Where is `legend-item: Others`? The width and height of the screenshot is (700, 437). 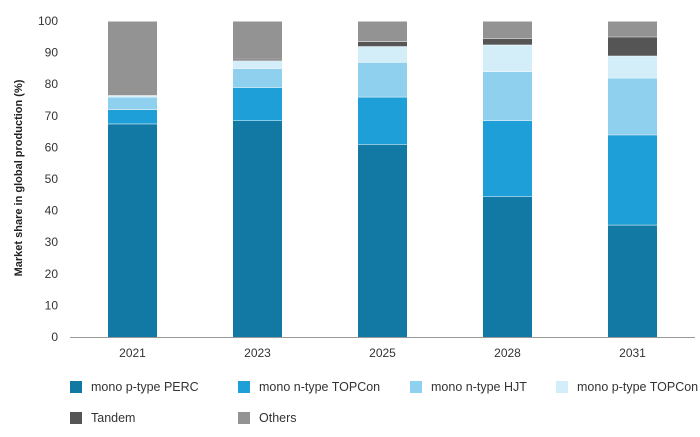
legend-item: Others is located at coordinates (267, 418).